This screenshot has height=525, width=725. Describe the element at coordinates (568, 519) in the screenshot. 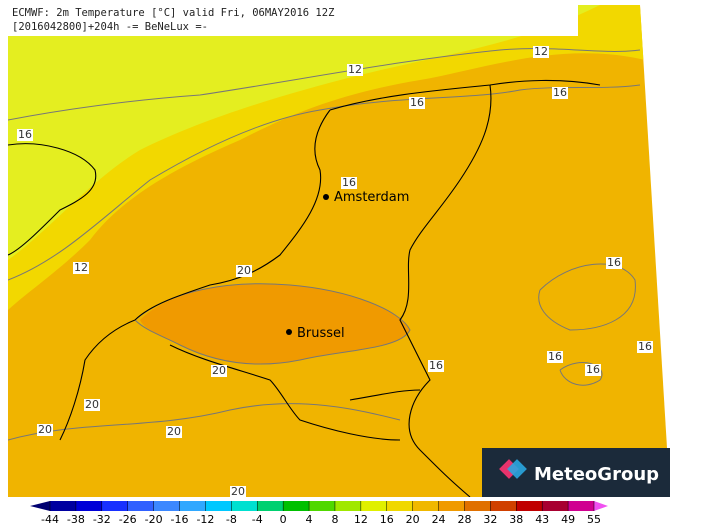

I see `colorbar-tick-label: 49` at that location.